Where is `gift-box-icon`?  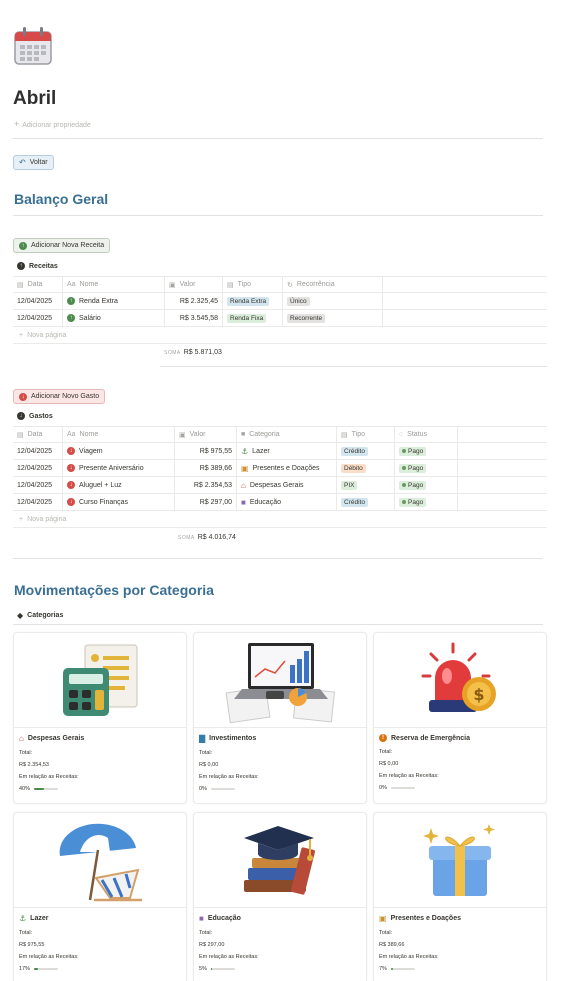 gift-box-icon is located at coordinates (459, 859).